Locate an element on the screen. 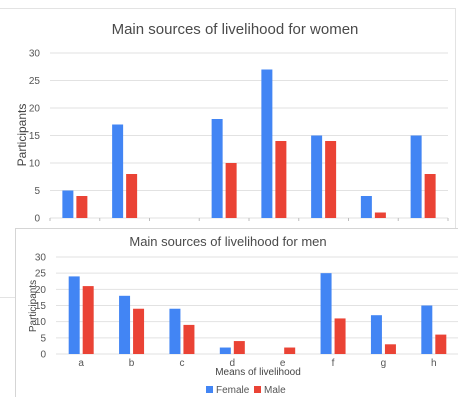 The image size is (458, 397). men-x-tick-label: h is located at coordinates (434, 363).